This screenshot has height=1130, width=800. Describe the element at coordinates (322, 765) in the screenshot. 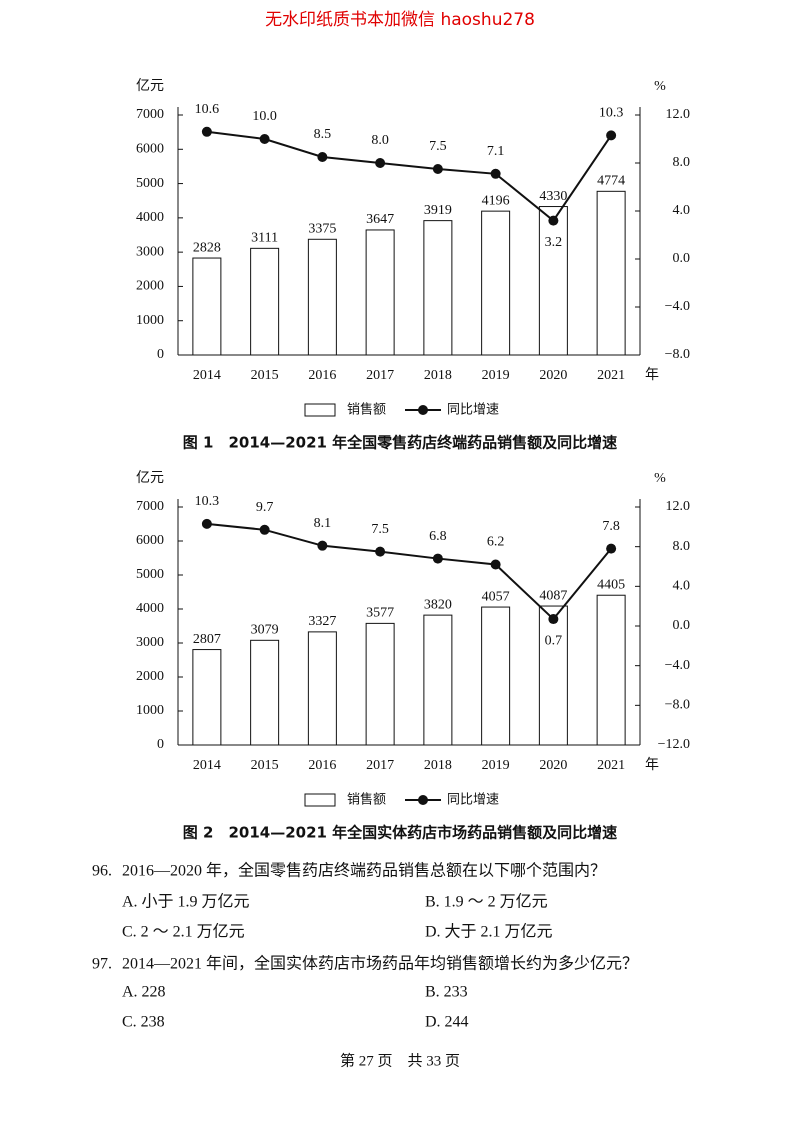

I see `x-tick-label: 2016` at that location.